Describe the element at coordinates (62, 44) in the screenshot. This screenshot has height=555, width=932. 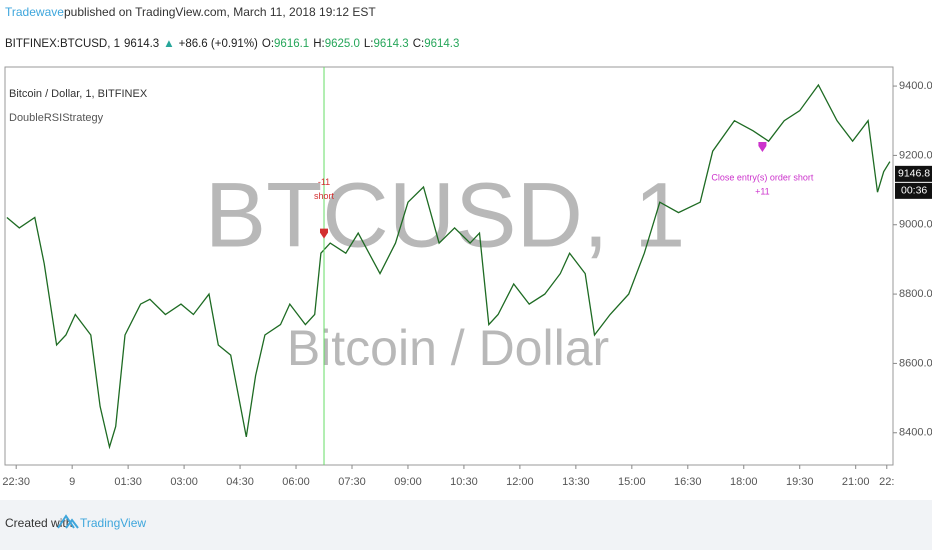
I see `header-symbol: BITFINEX:BTCUSD, 1` at that location.